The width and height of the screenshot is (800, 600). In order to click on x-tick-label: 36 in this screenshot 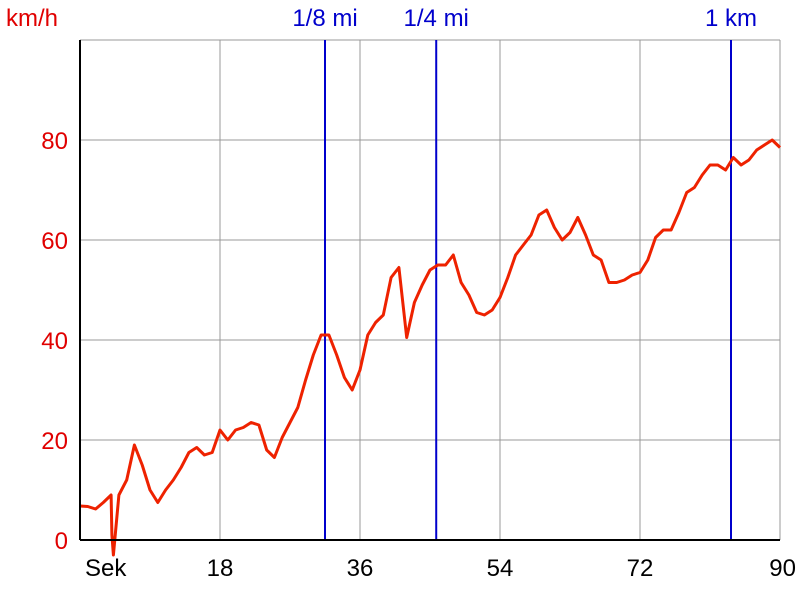, I will do `click(360, 568)`.